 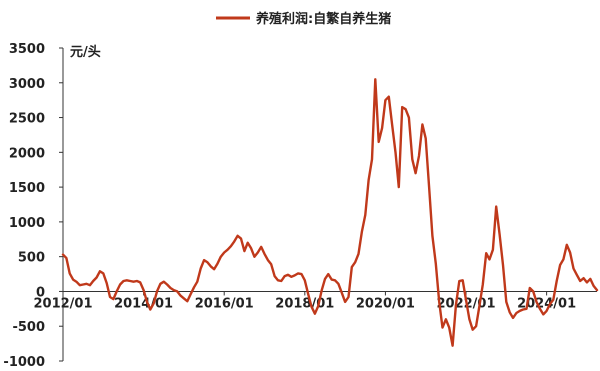 What do you see at coordinates (304, 303) in the screenshot?
I see `x-tick-label: 2018/01` at bounding box center [304, 303].